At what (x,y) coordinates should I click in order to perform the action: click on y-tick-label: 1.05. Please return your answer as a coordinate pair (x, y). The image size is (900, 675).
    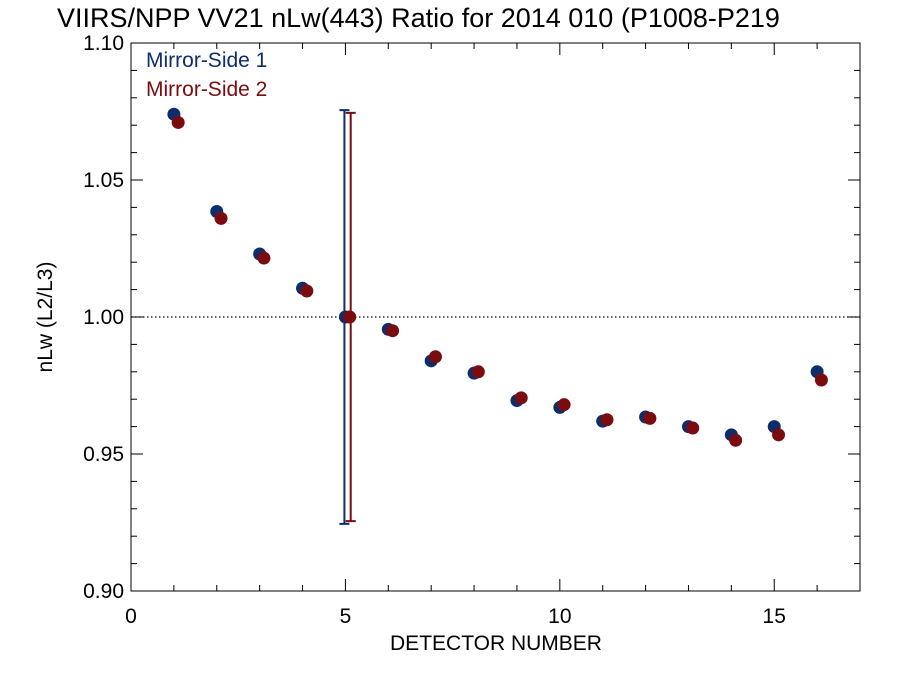
    Looking at the image, I should click on (103, 180).